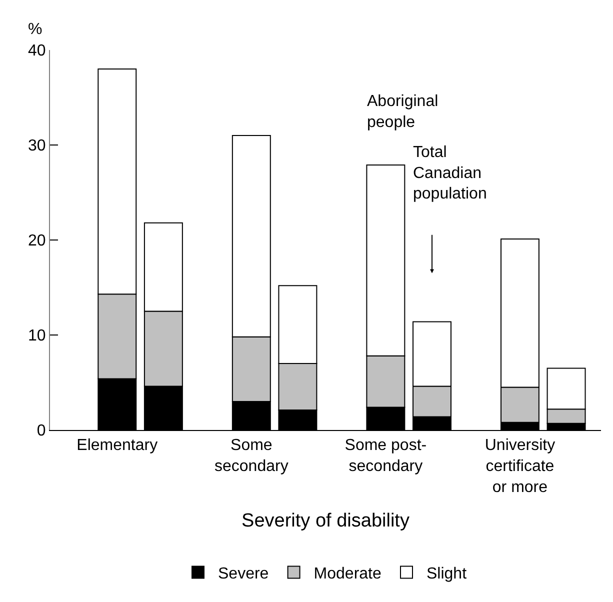 The width and height of the screenshot is (613, 602). Describe the element at coordinates (385, 456) in the screenshot. I see `x-tick-label: Some post- secondary` at that location.